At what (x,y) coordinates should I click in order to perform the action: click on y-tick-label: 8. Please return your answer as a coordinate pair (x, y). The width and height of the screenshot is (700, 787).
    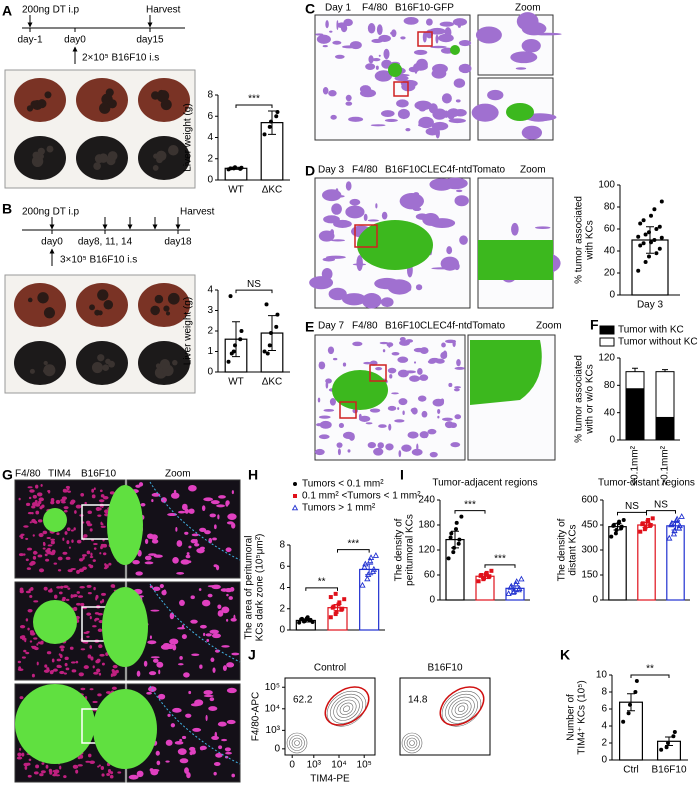
    Looking at the image, I should click on (604, 692).